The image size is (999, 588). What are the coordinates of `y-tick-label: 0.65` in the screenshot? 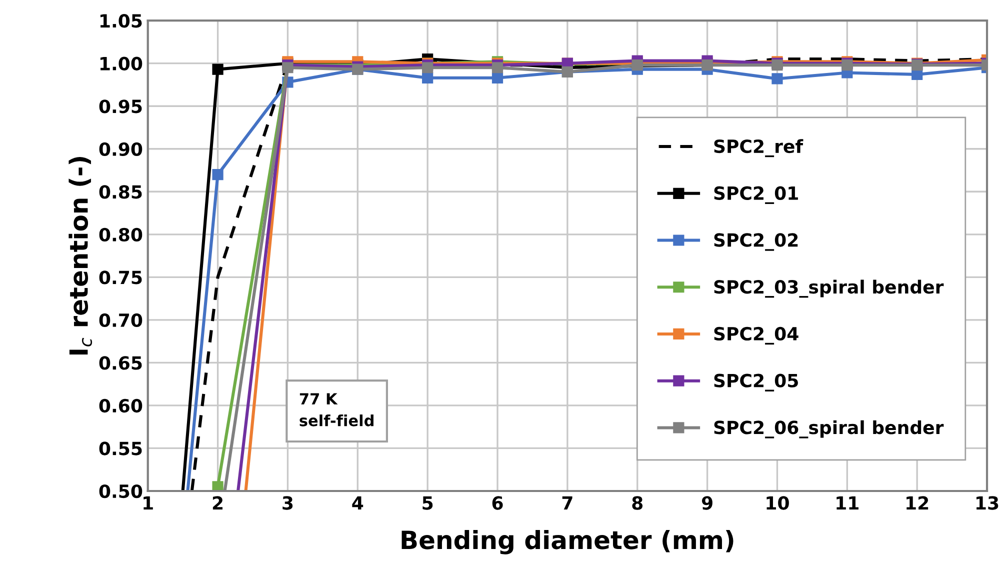 It's located at (120, 363).